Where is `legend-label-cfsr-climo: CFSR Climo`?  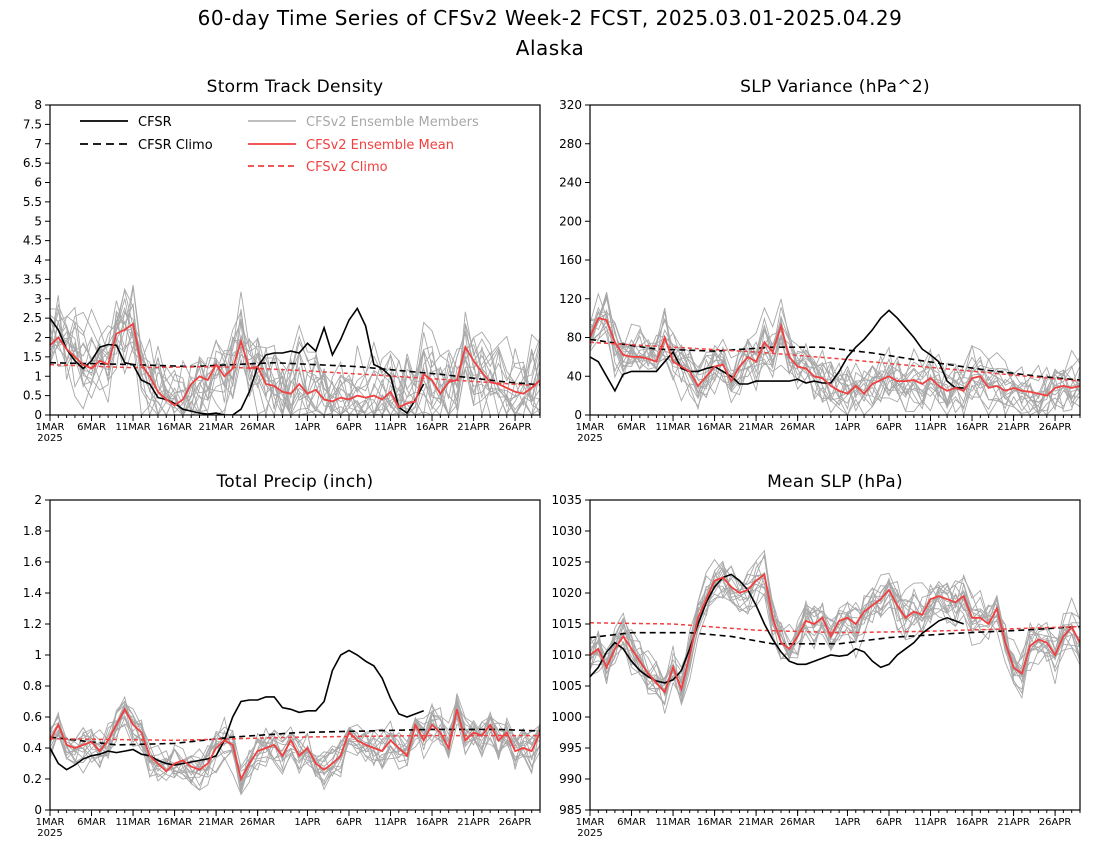 legend-label-cfsr-climo: CFSR Climo is located at coordinates (175, 145).